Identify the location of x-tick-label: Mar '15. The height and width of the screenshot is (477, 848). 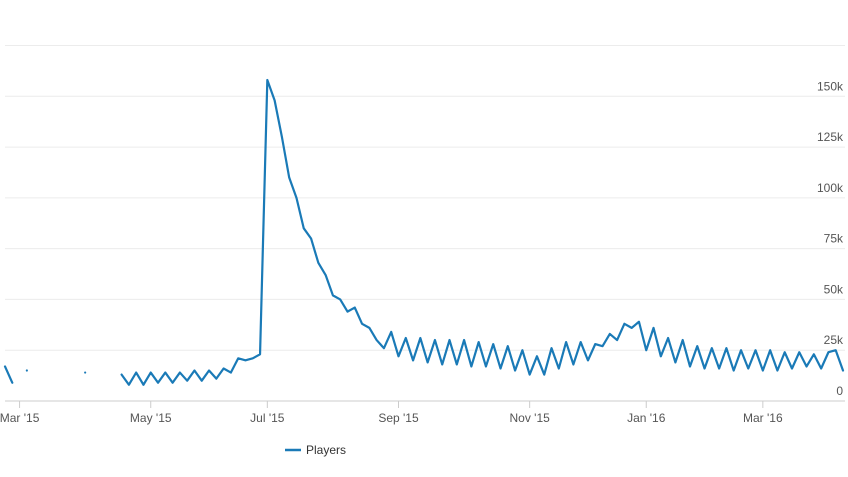
(20, 418).